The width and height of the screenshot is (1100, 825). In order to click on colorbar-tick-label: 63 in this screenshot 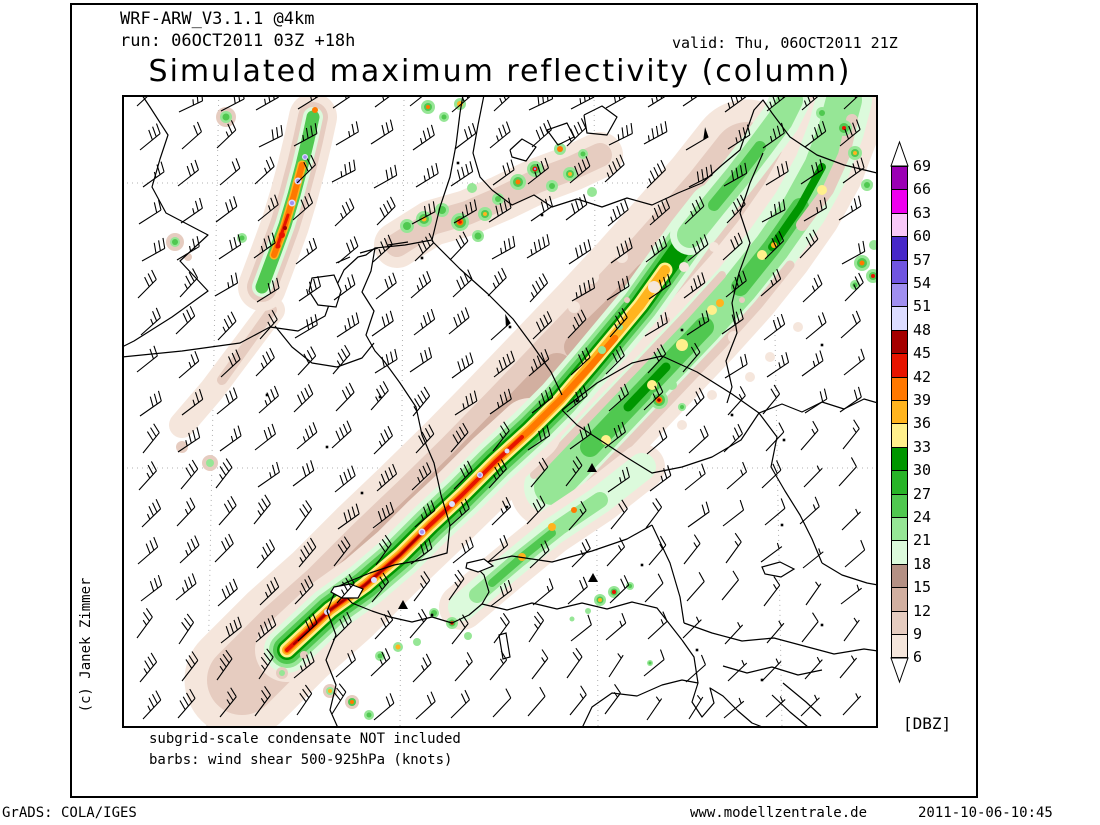, I will do `click(922, 212)`.